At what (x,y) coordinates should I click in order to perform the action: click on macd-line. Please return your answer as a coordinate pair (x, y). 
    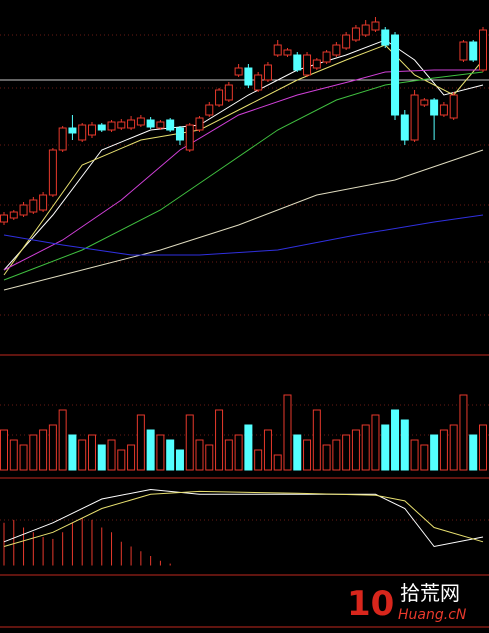
    Looking at the image, I should click on (243, 518).